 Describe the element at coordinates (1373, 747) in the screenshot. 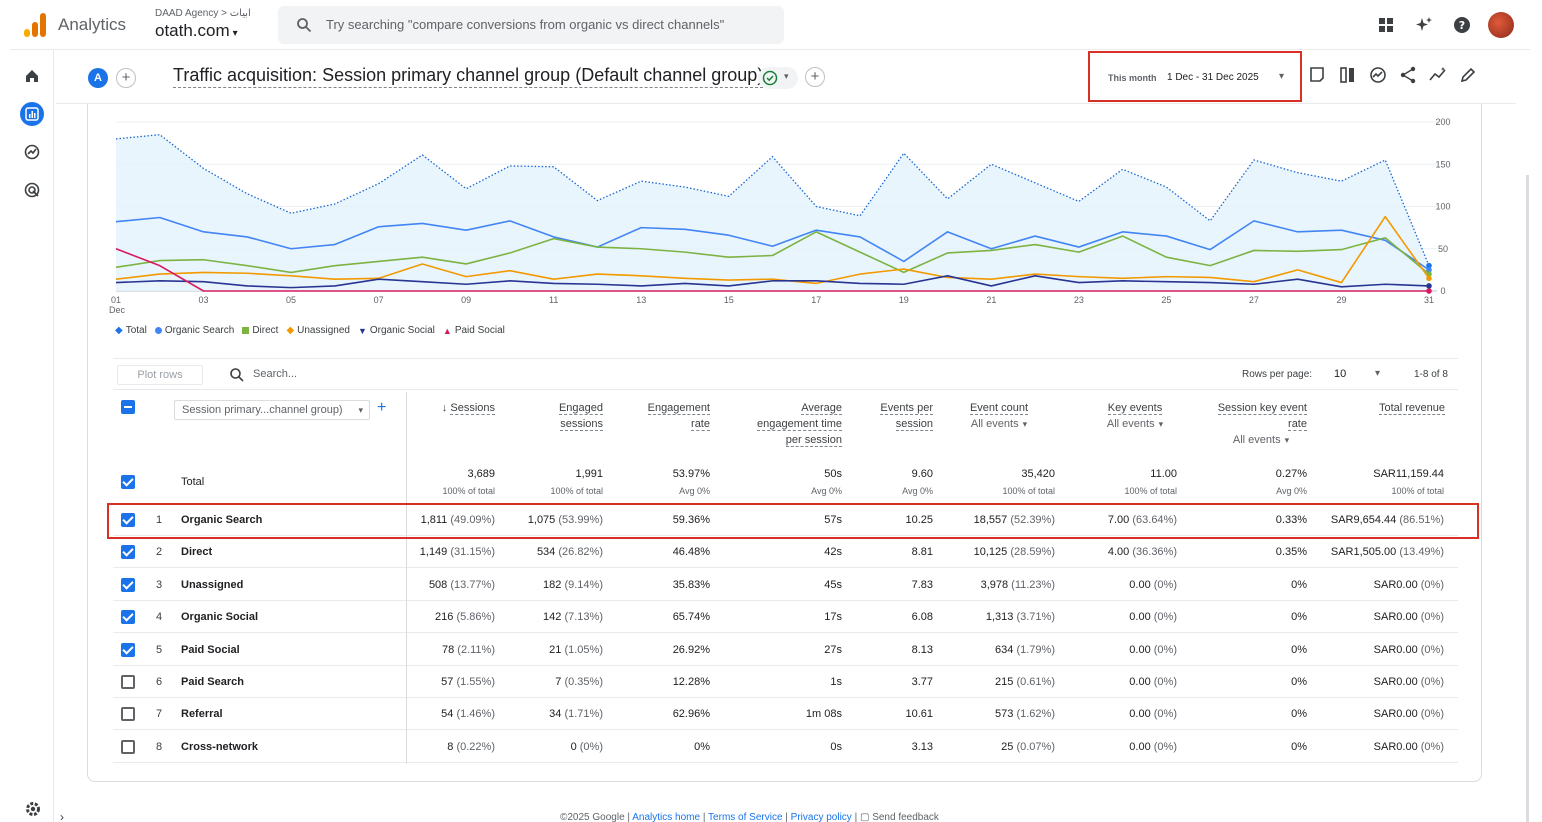

I see `cell-total-revenue: SAR0.00 (0%)` at that location.